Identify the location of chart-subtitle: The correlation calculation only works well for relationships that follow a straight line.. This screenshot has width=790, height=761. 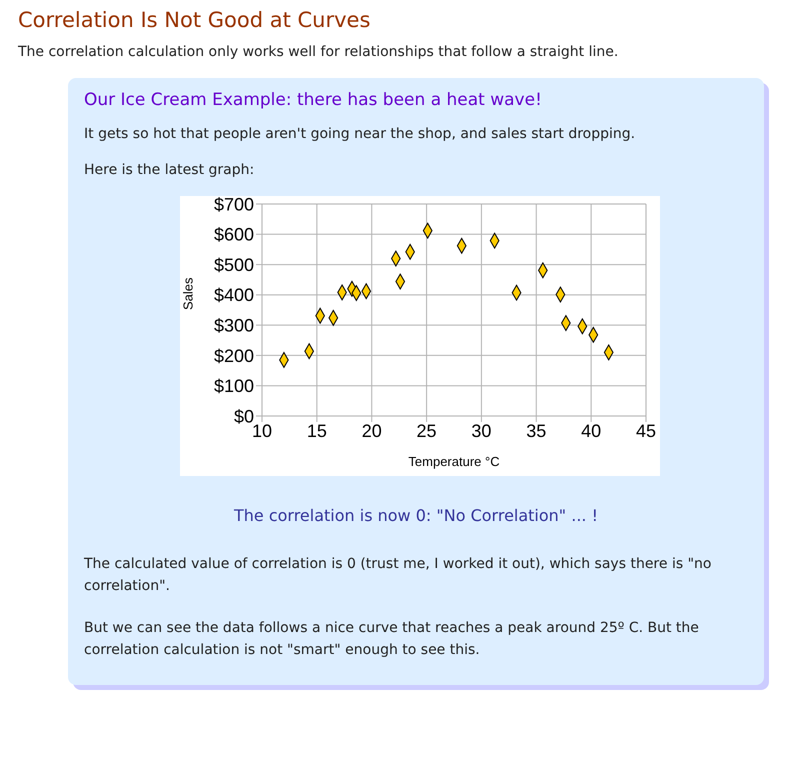
(319, 52).